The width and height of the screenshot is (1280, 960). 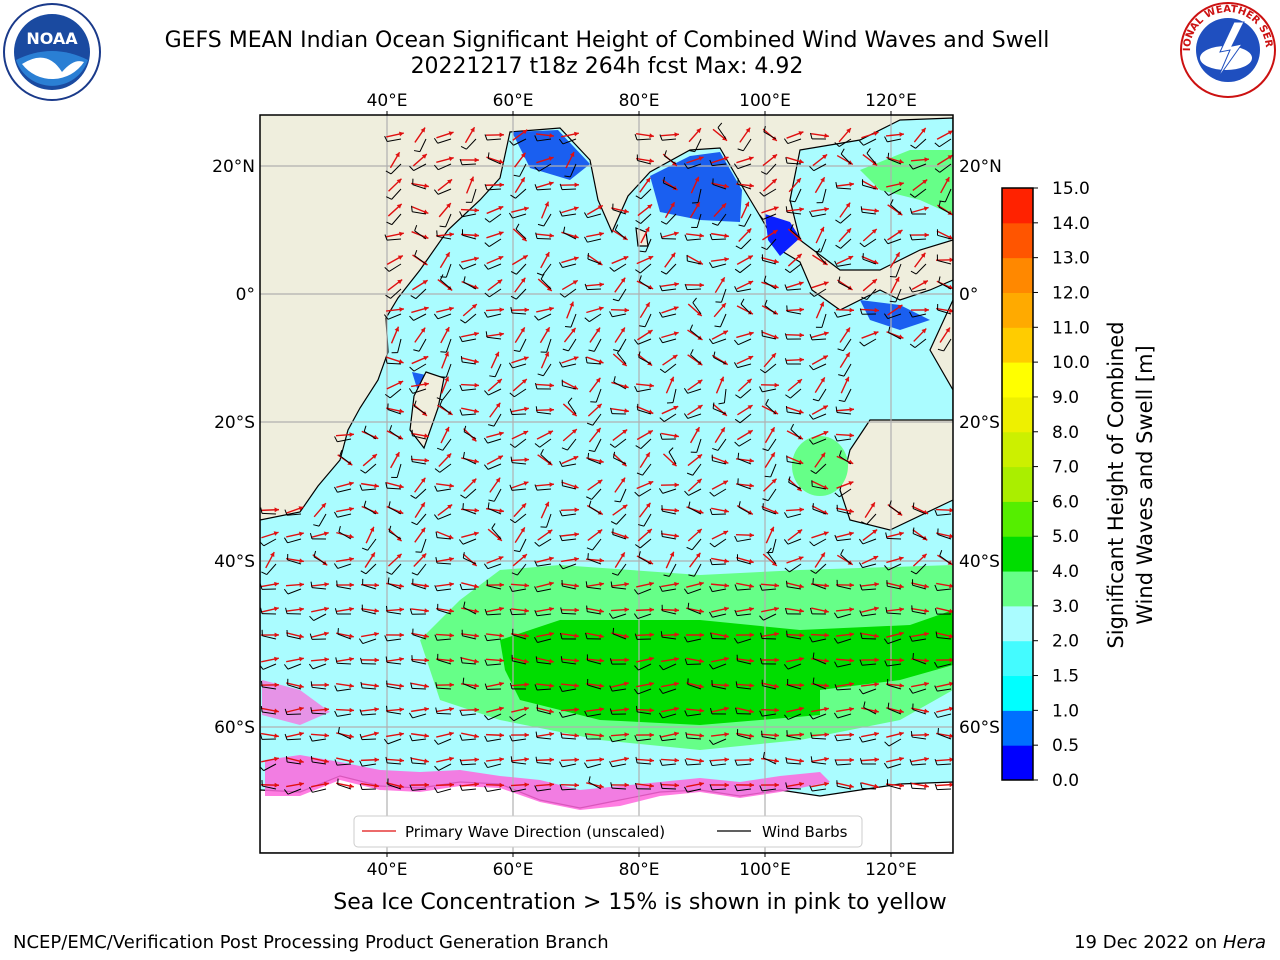 I want to click on top-lon-tick: 120°E, so click(x=891, y=101).